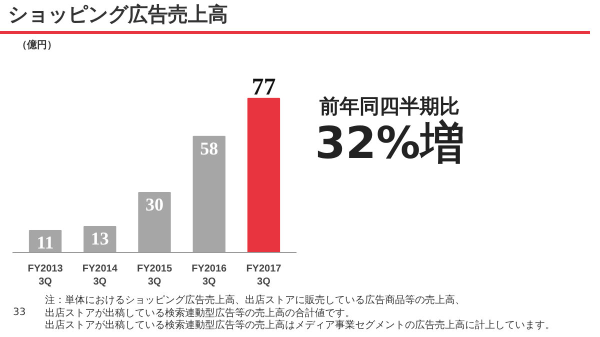 The height and width of the screenshot is (337, 600). I want to click on data-label: 30, so click(155, 204).